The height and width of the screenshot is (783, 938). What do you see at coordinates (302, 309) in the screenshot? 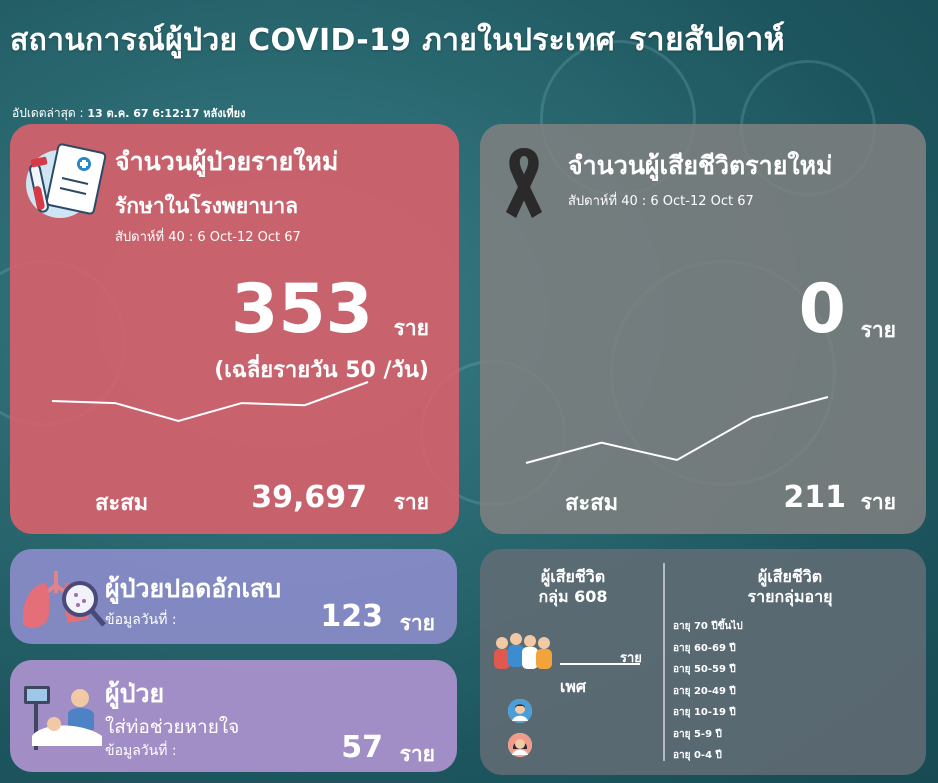
I see `new-cases-value: 353` at bounding box center [302, 309].